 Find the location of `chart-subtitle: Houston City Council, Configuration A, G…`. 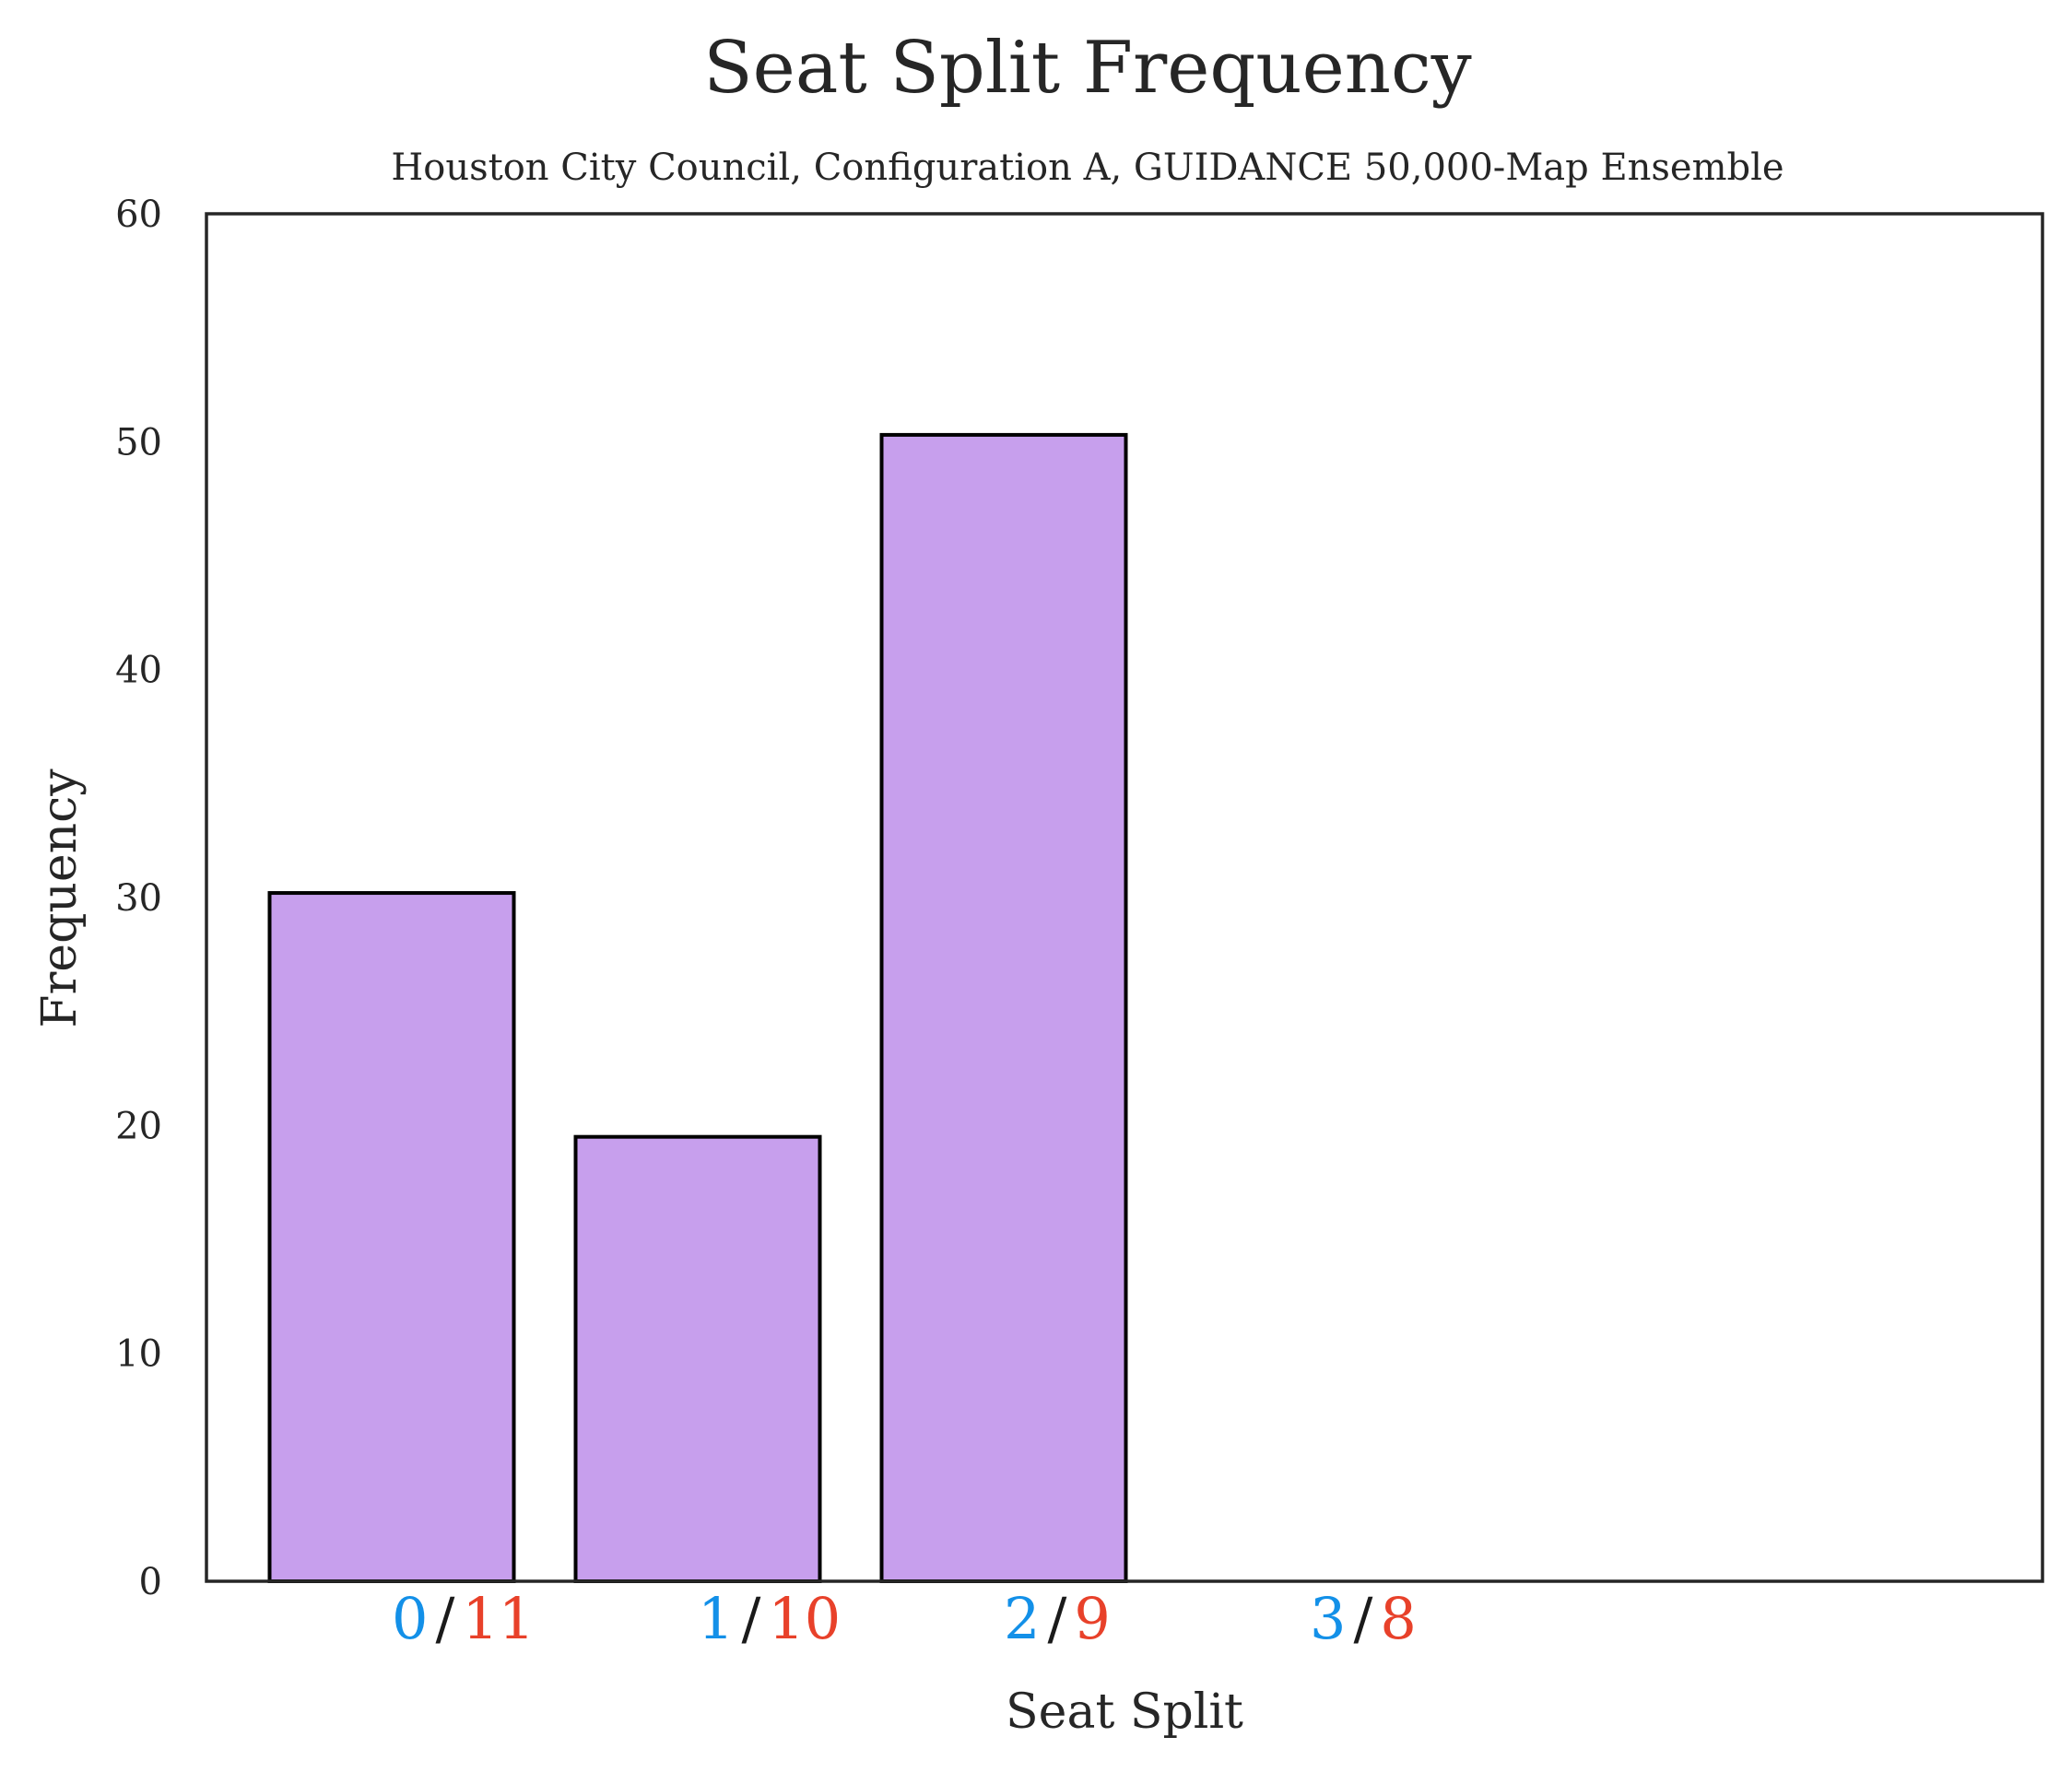

chart-subtitle: Houston City Council, Configuration A, G… is located at coordinates (1087, 168).